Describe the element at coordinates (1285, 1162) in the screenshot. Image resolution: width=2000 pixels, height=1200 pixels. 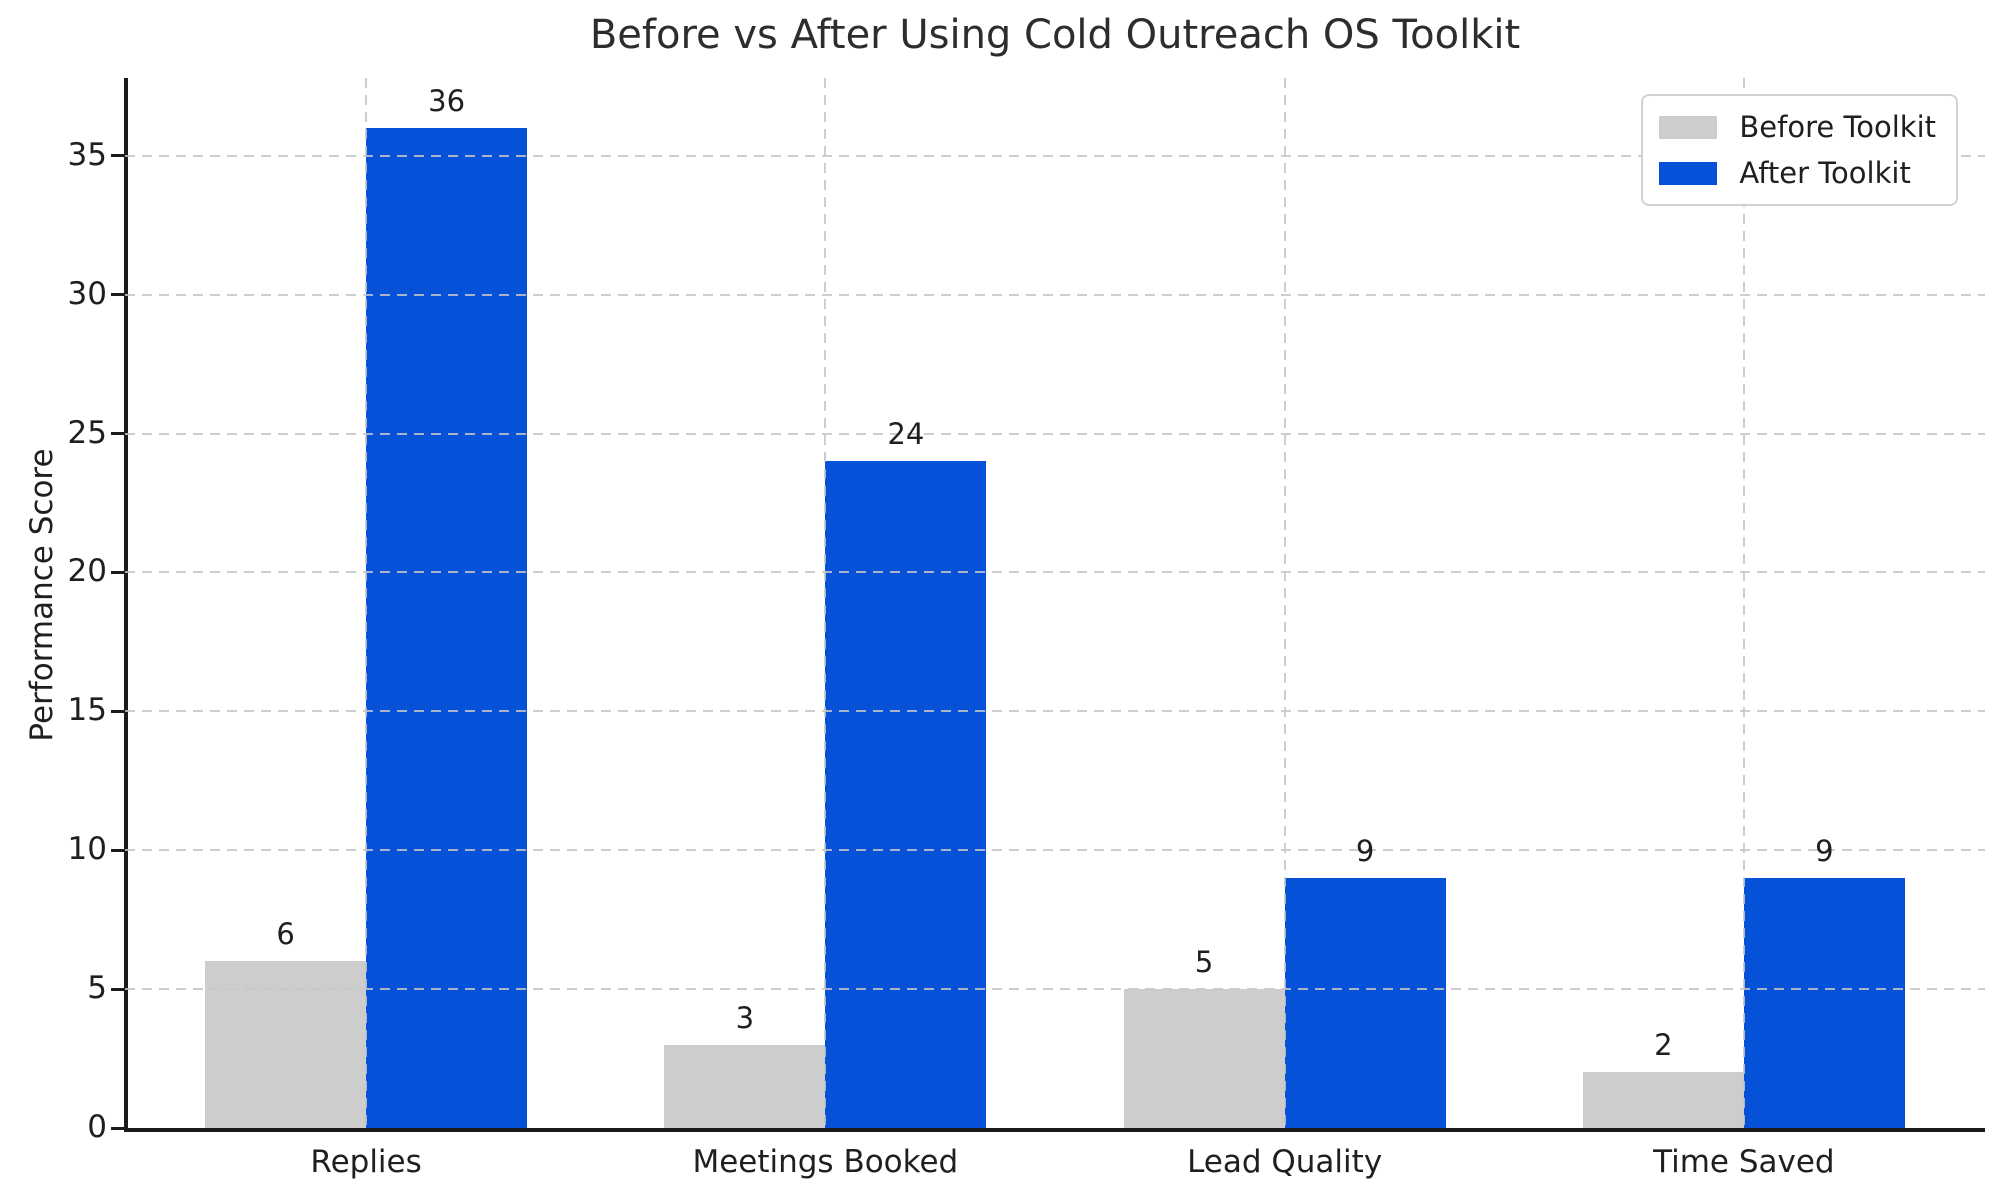
I see `x-tick-label-lead-quality: Lead Quality` at that location.